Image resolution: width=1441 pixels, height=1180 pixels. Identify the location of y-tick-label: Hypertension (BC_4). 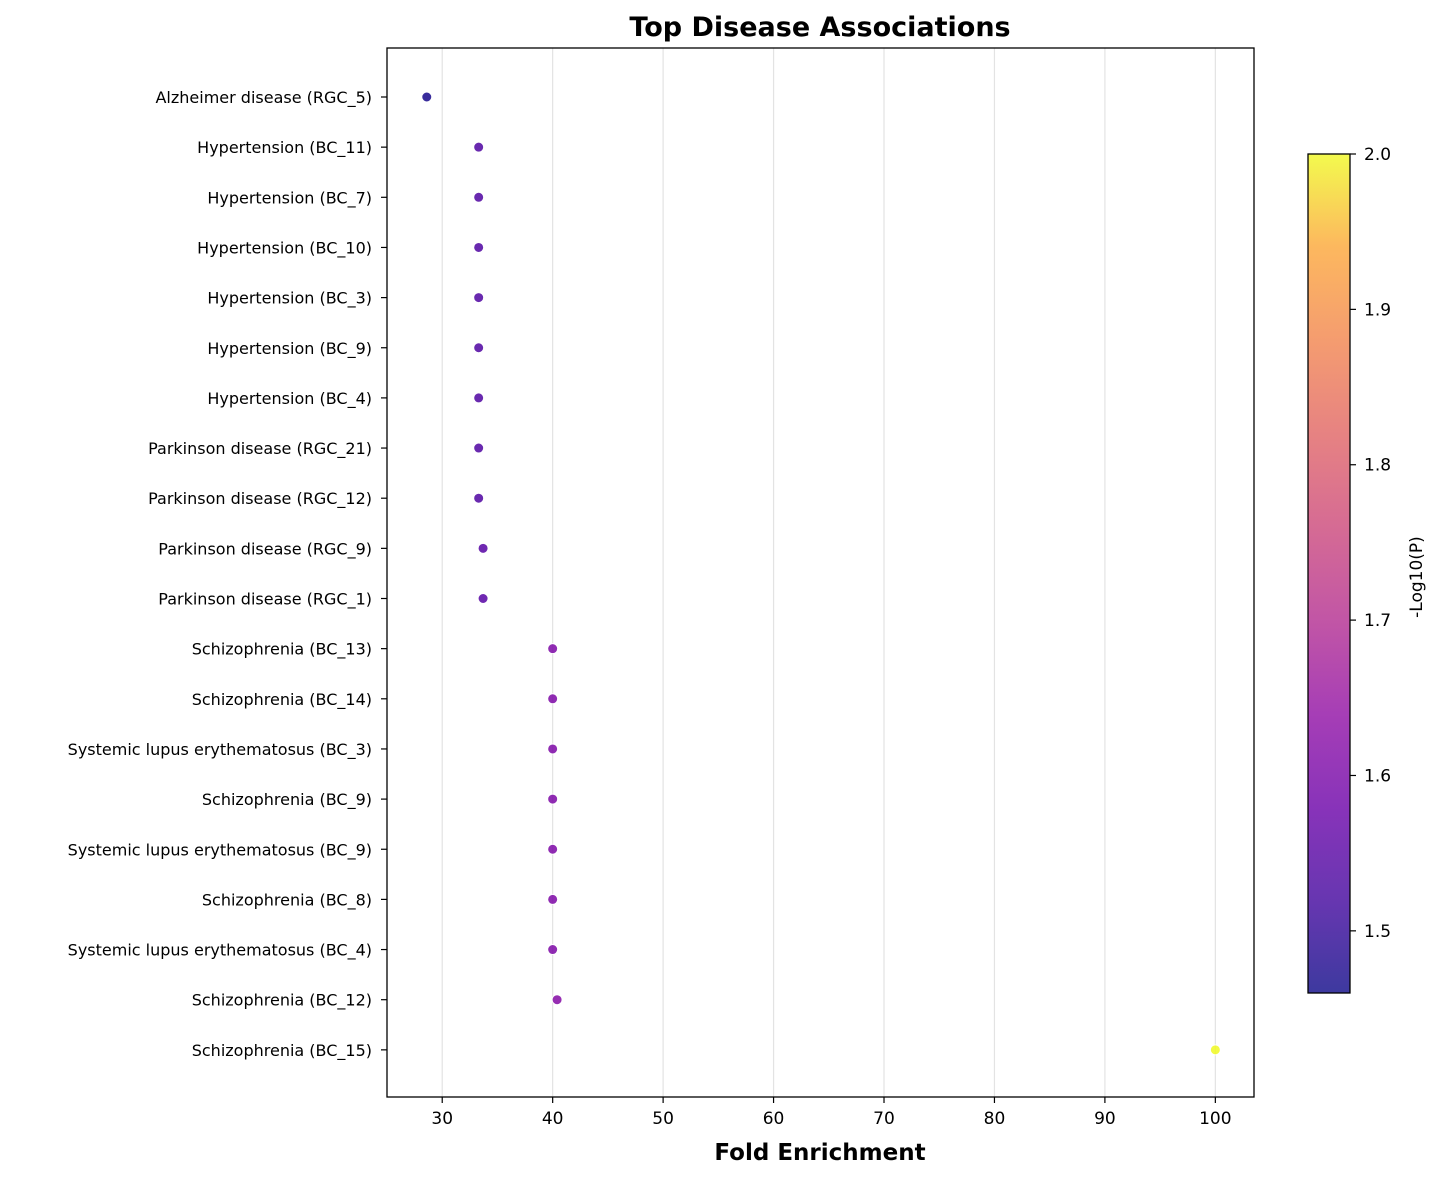
(289, 399).